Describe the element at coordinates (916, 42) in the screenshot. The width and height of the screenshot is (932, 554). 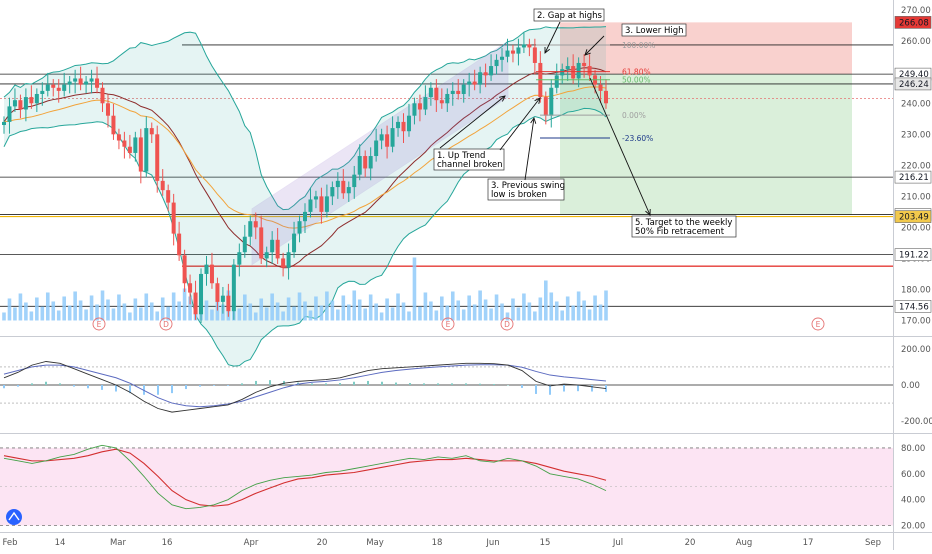
I see `price-axis-tick: 260.00` at that location.